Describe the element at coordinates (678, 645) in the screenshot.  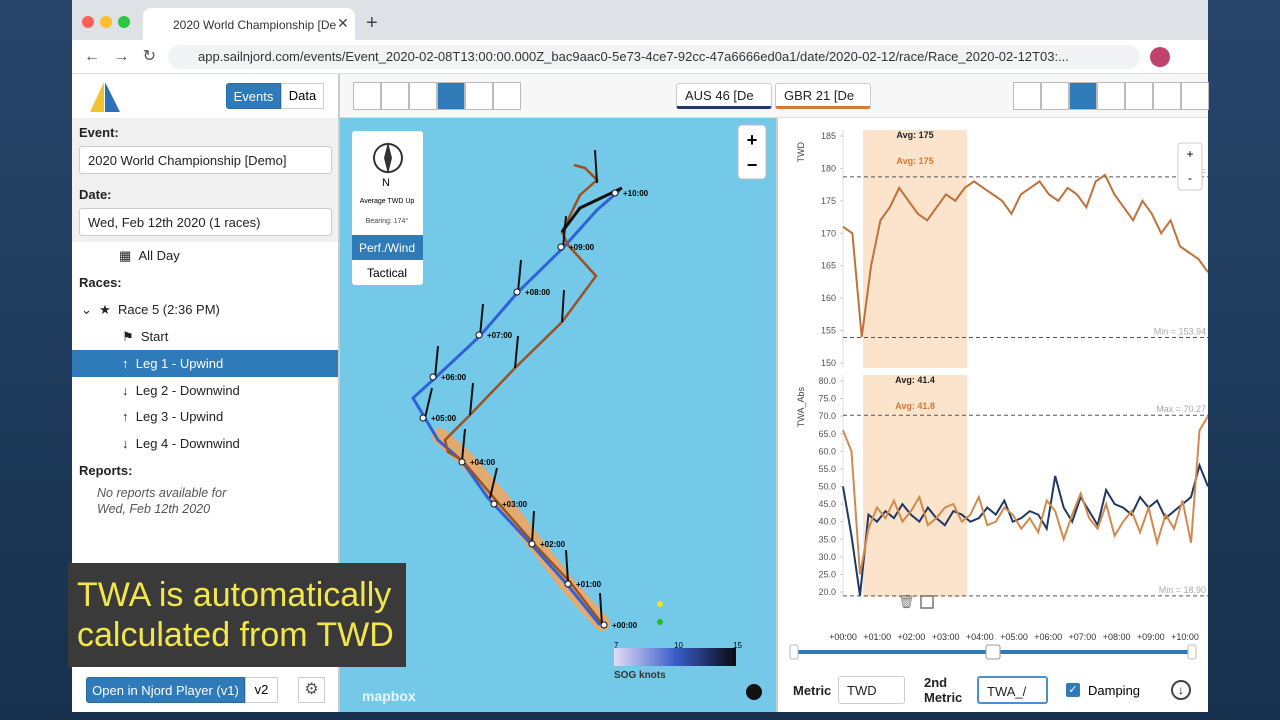
I see `sog-tick: 10` at that location.